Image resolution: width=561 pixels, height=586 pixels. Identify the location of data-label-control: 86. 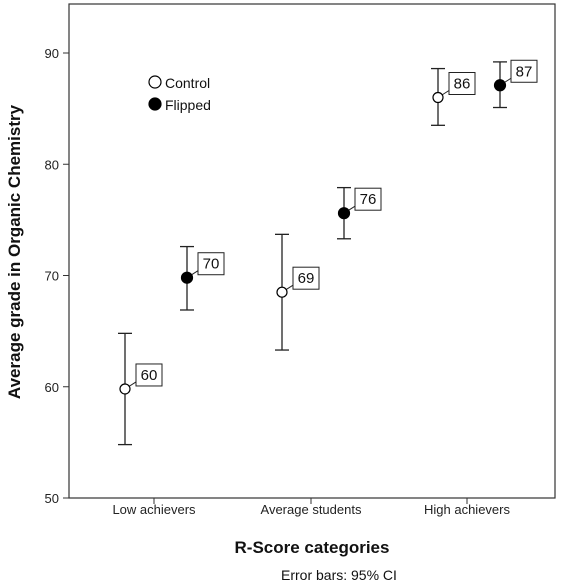
(462, 84).